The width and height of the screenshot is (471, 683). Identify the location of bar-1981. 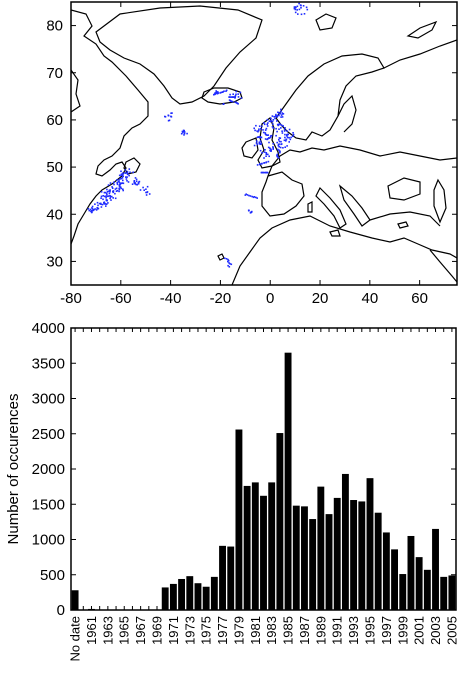
(255, 546).